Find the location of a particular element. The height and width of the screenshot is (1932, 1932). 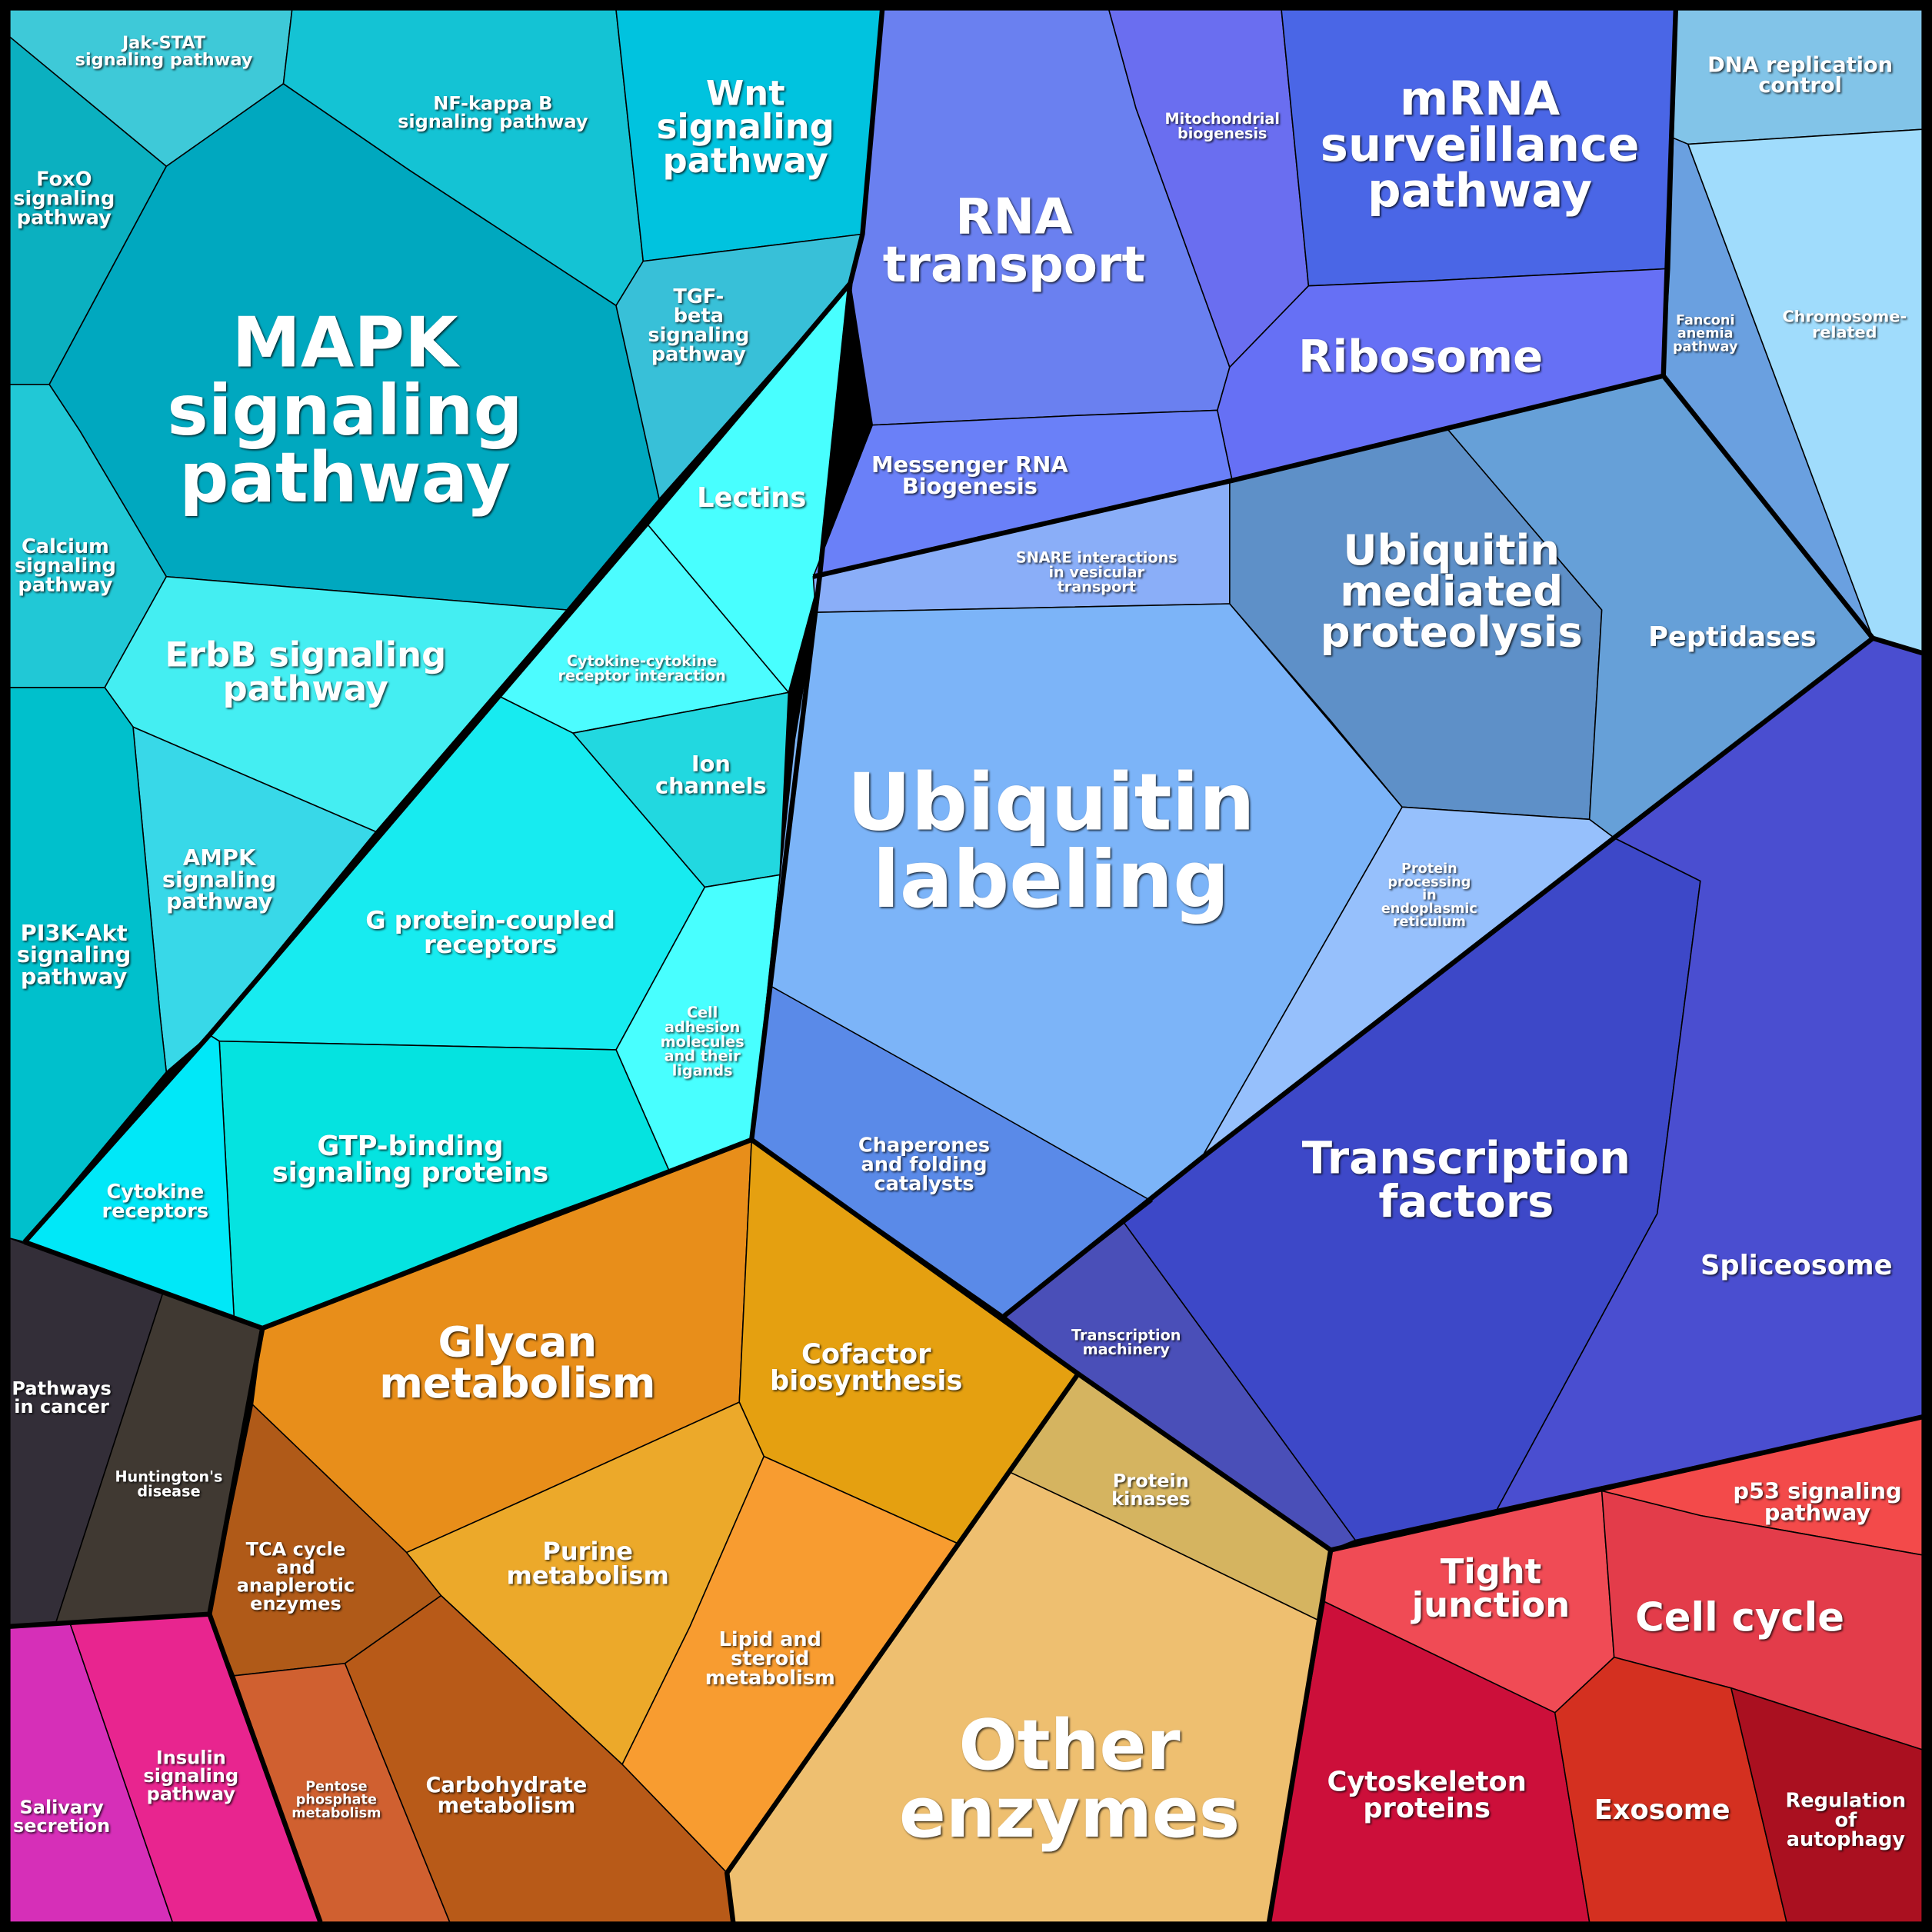

cell-label: Peptidases is located at coordinates (1732, 637).